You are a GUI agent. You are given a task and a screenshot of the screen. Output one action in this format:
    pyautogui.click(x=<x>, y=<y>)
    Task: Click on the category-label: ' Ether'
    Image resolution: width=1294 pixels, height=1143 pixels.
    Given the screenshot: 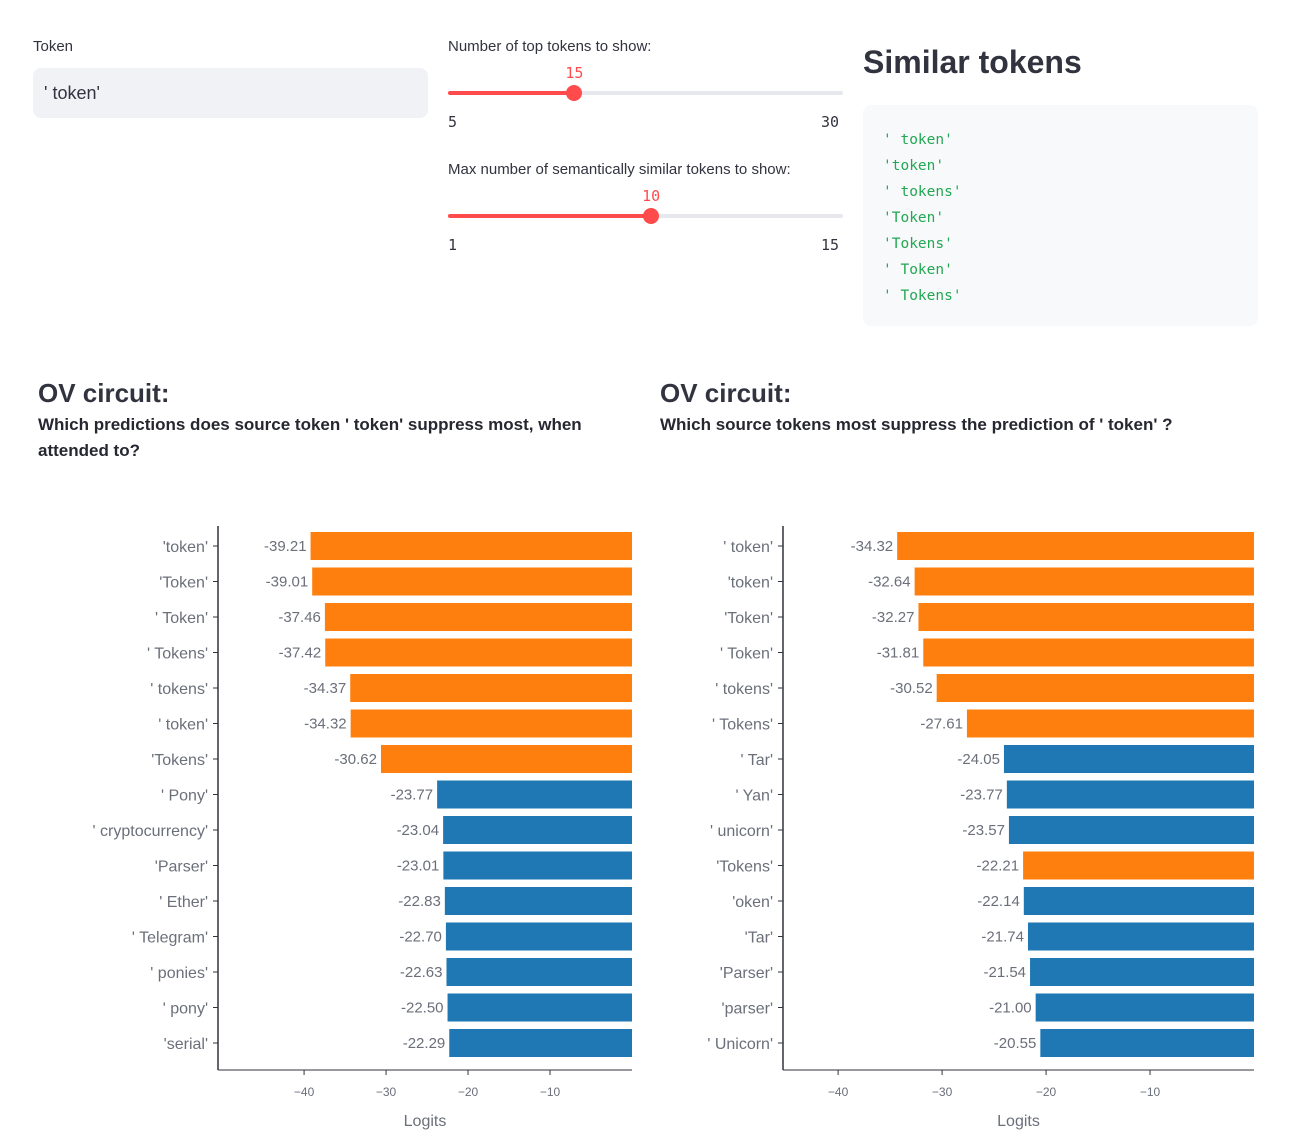 What is the action you would take?
    pyautogui.click(x=183, y=902)
    